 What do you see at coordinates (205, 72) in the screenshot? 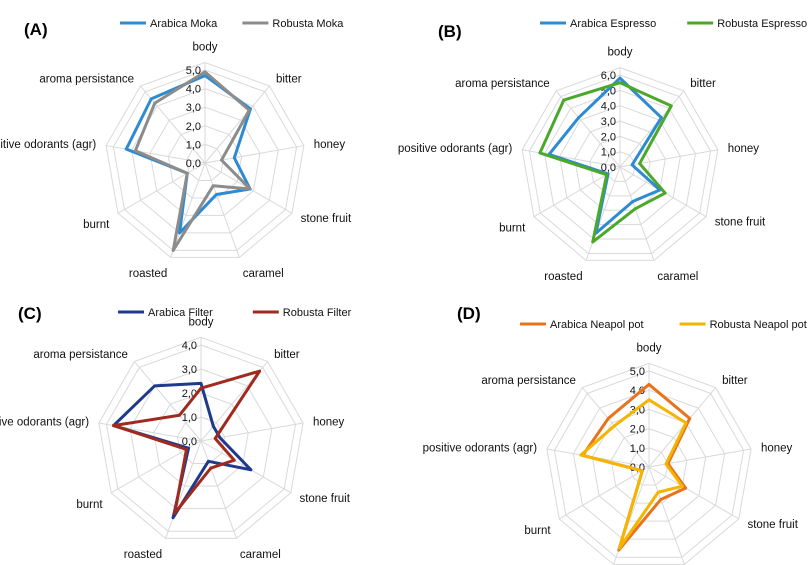
I see `point-robusta-moka-body` at bounding box center [205, 72].